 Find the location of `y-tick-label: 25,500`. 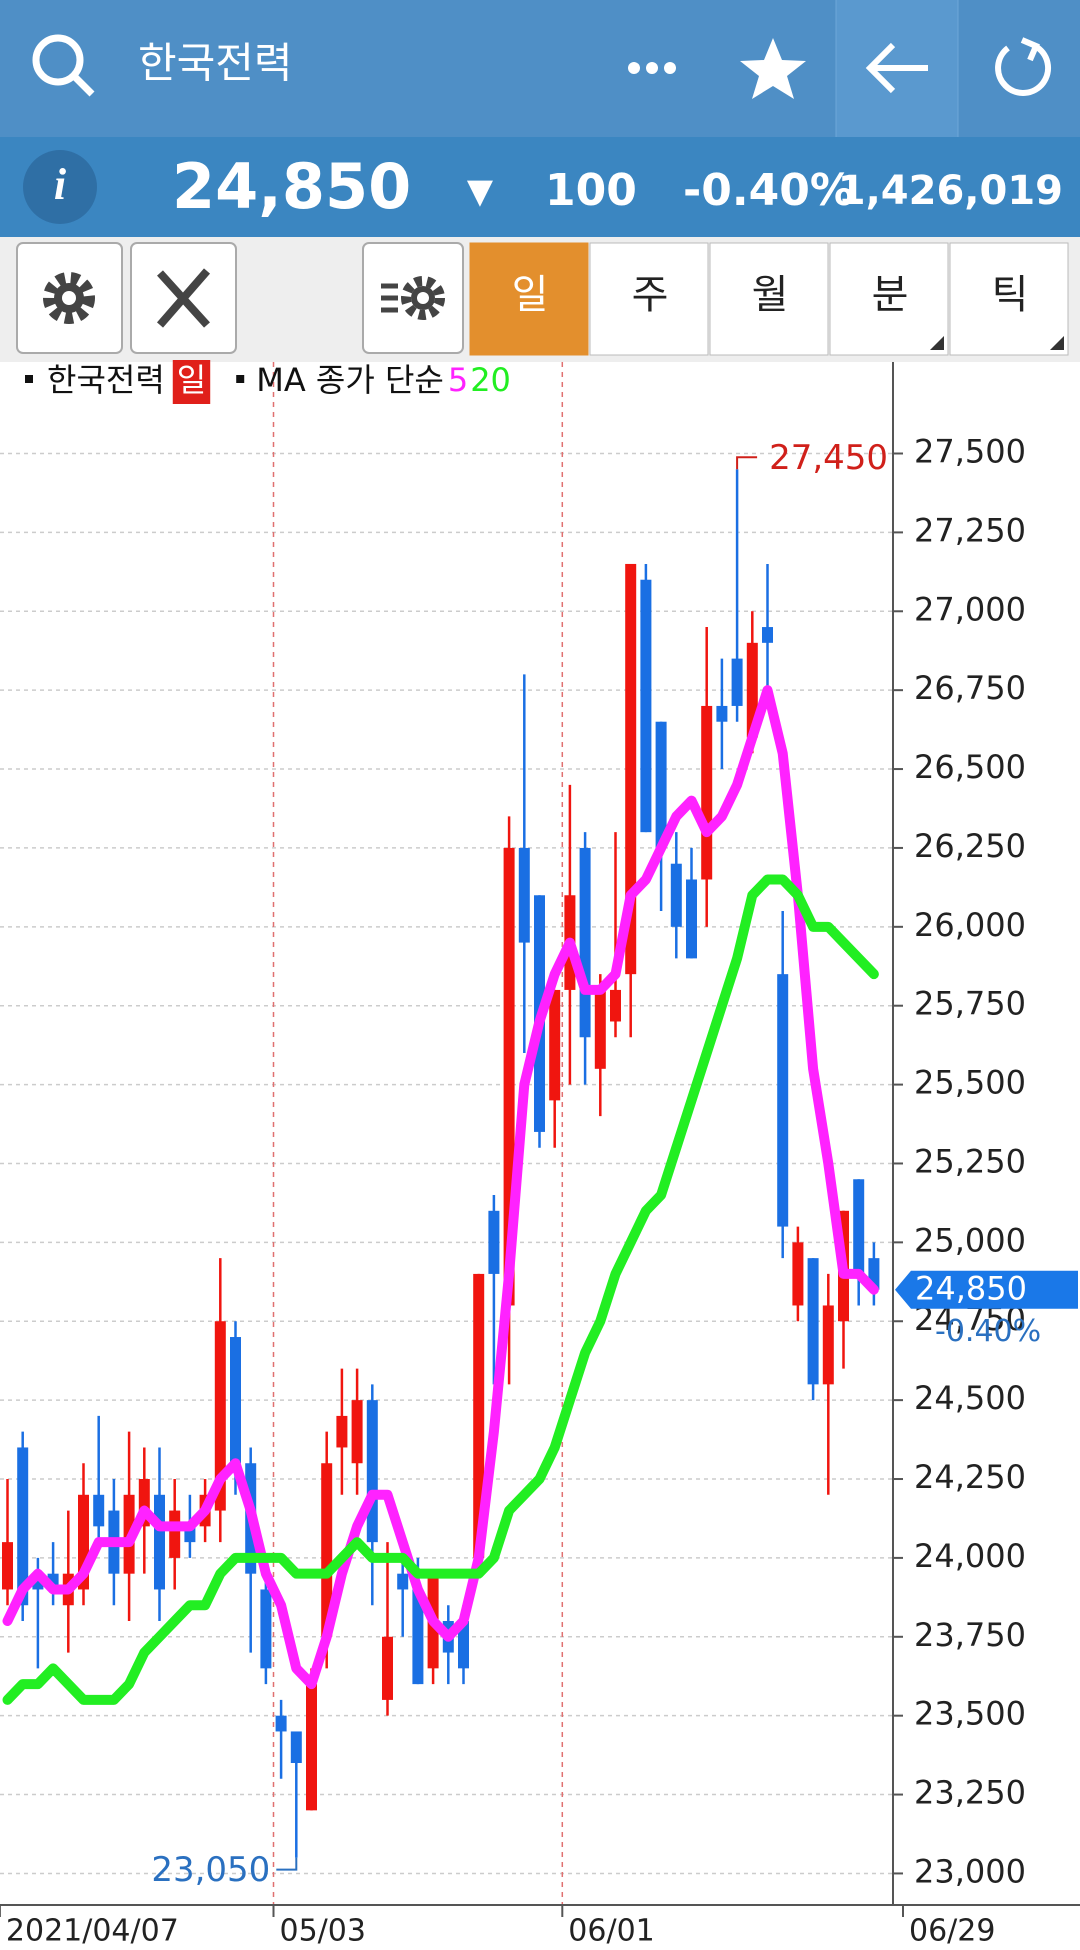

y-tick-label: 25,500 is located at coordinates (970, 1083).